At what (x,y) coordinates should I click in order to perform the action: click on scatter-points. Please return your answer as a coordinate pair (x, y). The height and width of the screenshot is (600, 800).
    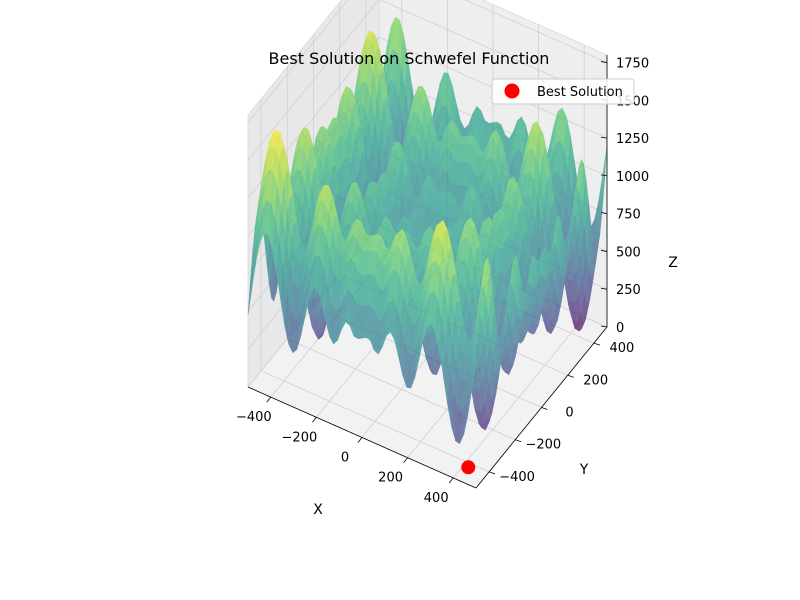
    Looking at the image, I should click on (468, 467).